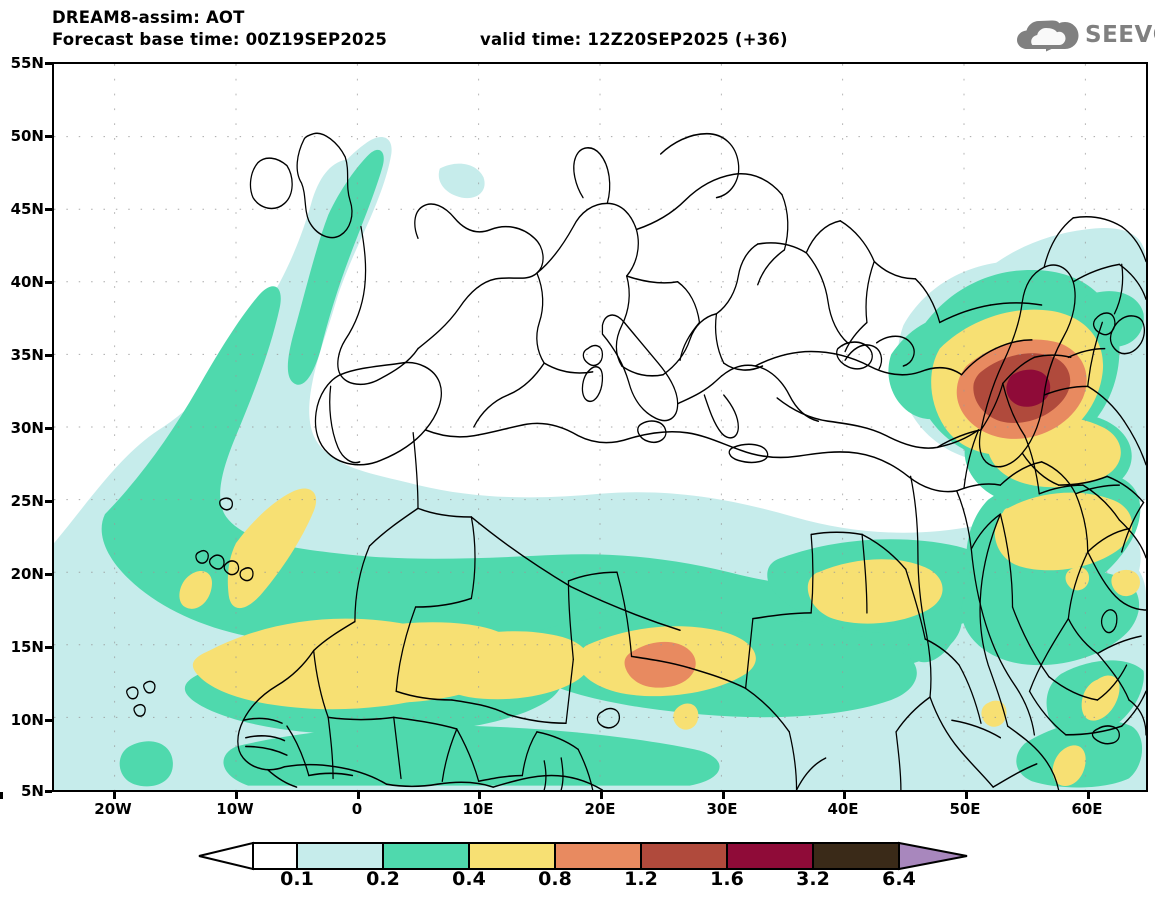 The image size is (1165, 905). What do you see at coordinates (220, 39) in the screenshot?
I see `forecast-base-time-label: Forecast base time: 00Z19SEP2025` at bounding box center [220, 39].